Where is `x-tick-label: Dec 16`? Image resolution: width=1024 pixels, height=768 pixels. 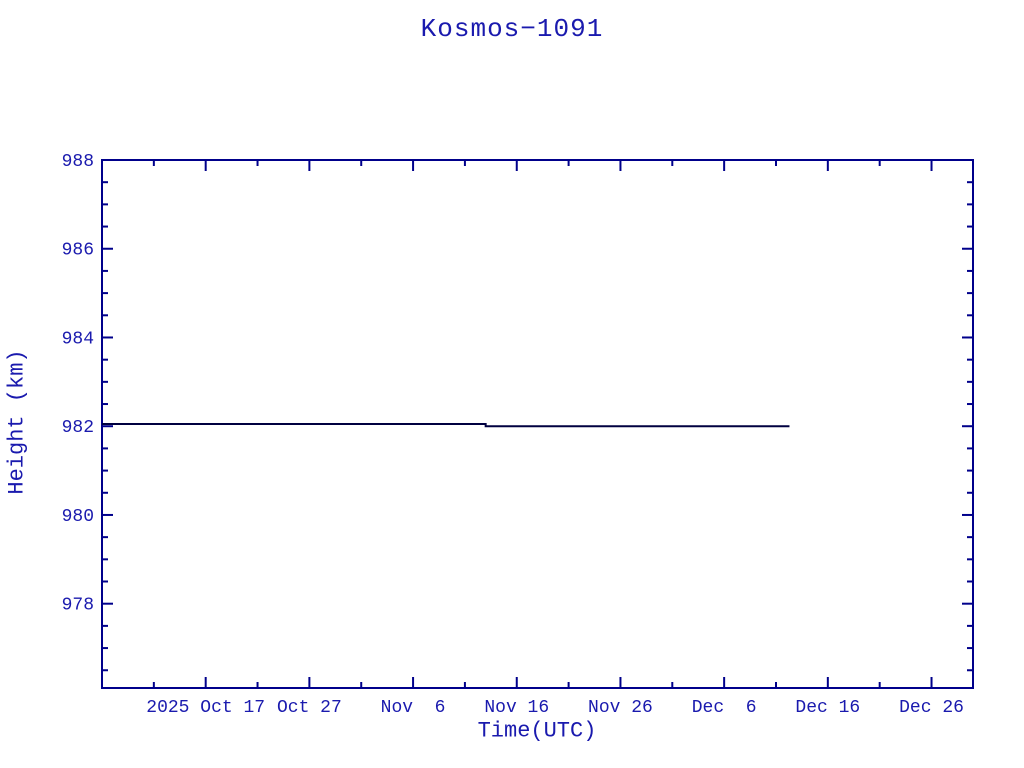
x-tick-label: Dec 16 is located at coordinates (827, 708).